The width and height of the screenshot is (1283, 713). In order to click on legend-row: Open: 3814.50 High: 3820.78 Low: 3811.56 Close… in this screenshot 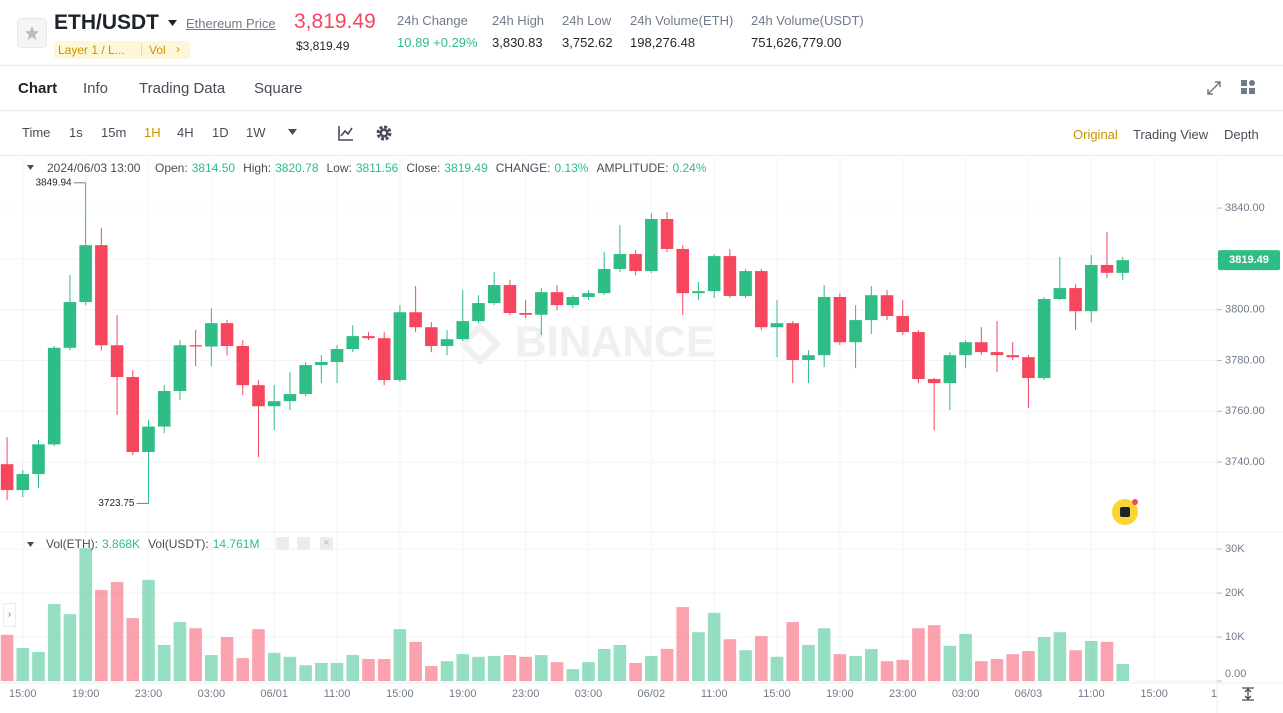, I will do `click(435, 168)`.